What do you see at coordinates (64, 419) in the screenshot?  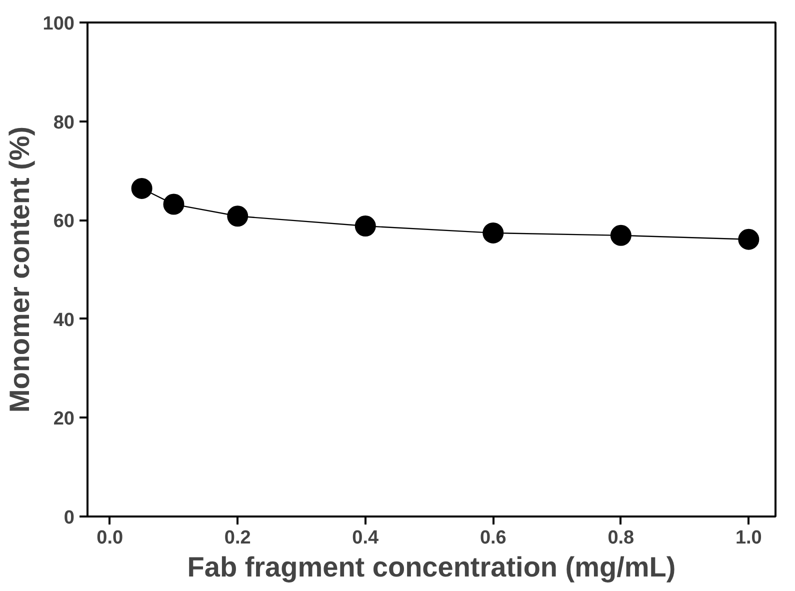 I see `y-tick-label: 20` at bounding box center [64, 419].